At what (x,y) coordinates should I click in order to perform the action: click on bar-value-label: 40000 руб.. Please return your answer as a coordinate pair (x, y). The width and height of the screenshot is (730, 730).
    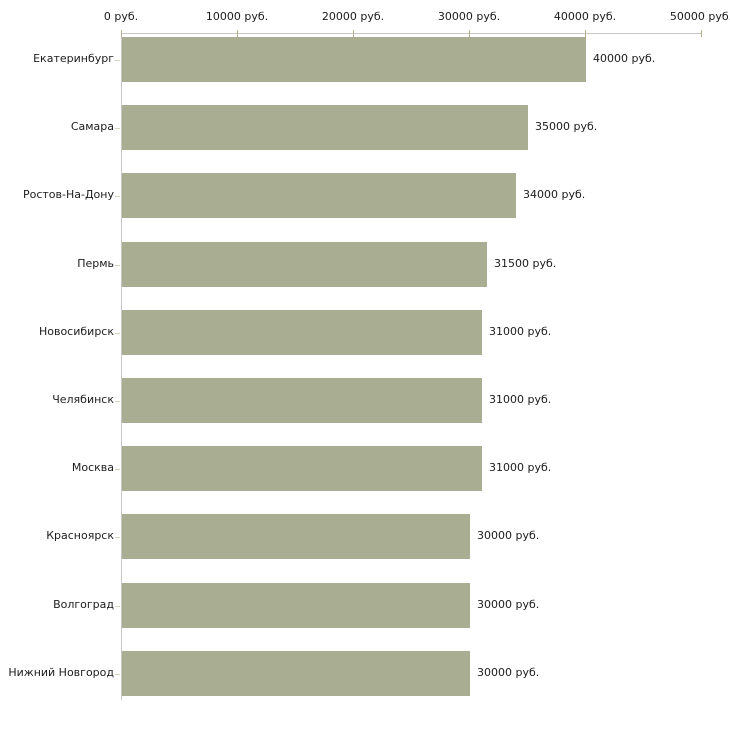
    Looking at the image, I should click on (624, 58).